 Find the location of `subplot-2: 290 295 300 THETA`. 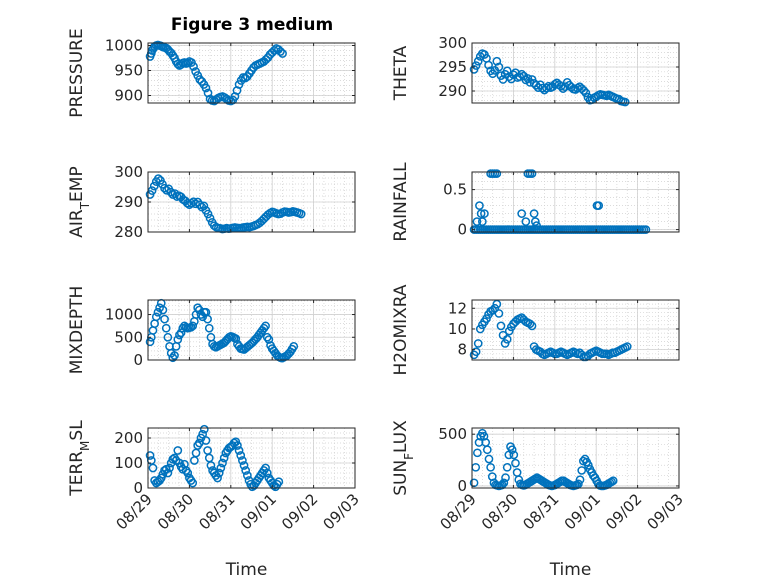

subplot-2: 290 295 300 THETA is located at coordinates (535, 70).